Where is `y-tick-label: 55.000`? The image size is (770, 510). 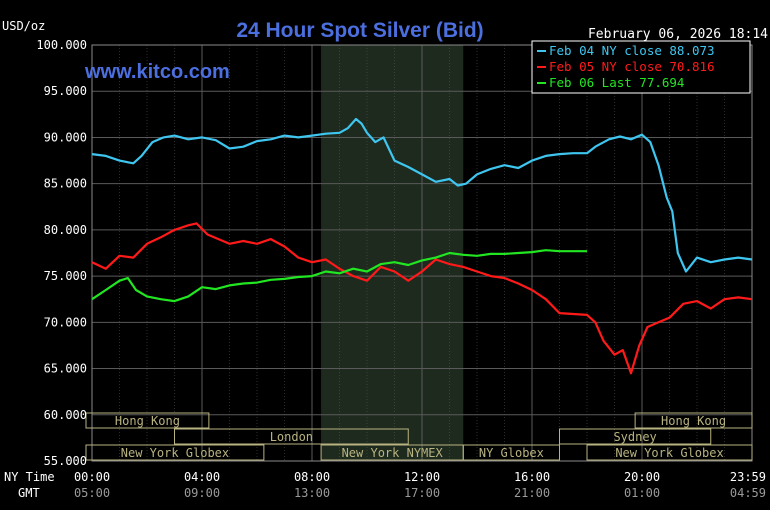 y-tick-label: 55.000 is located at coordinates (65, 461).